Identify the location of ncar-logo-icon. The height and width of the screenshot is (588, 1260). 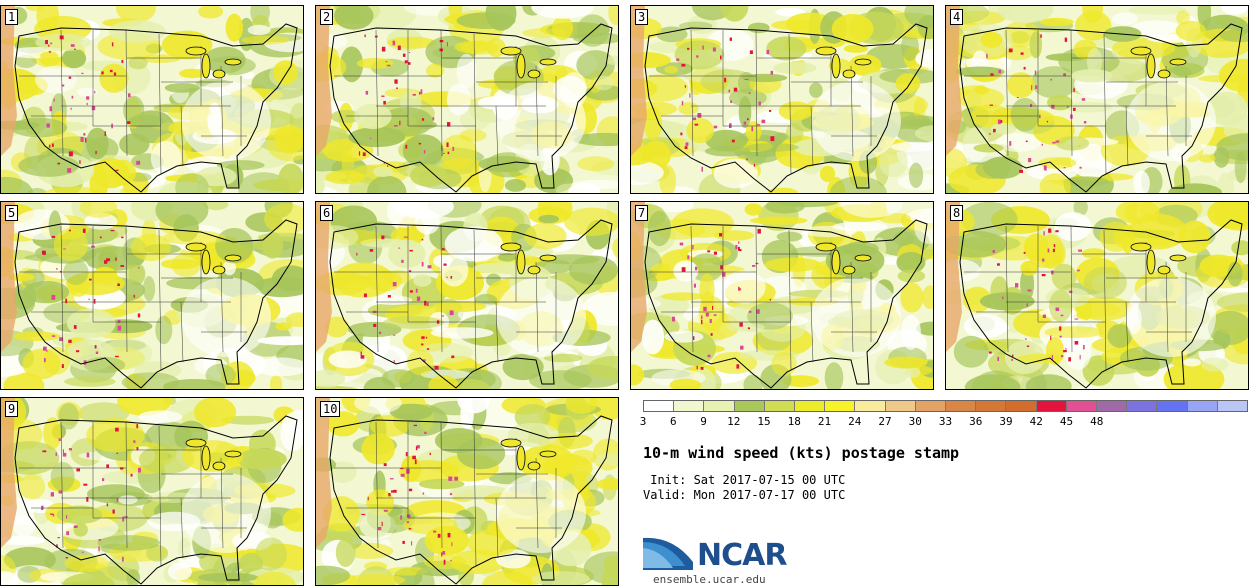
(668, 553).